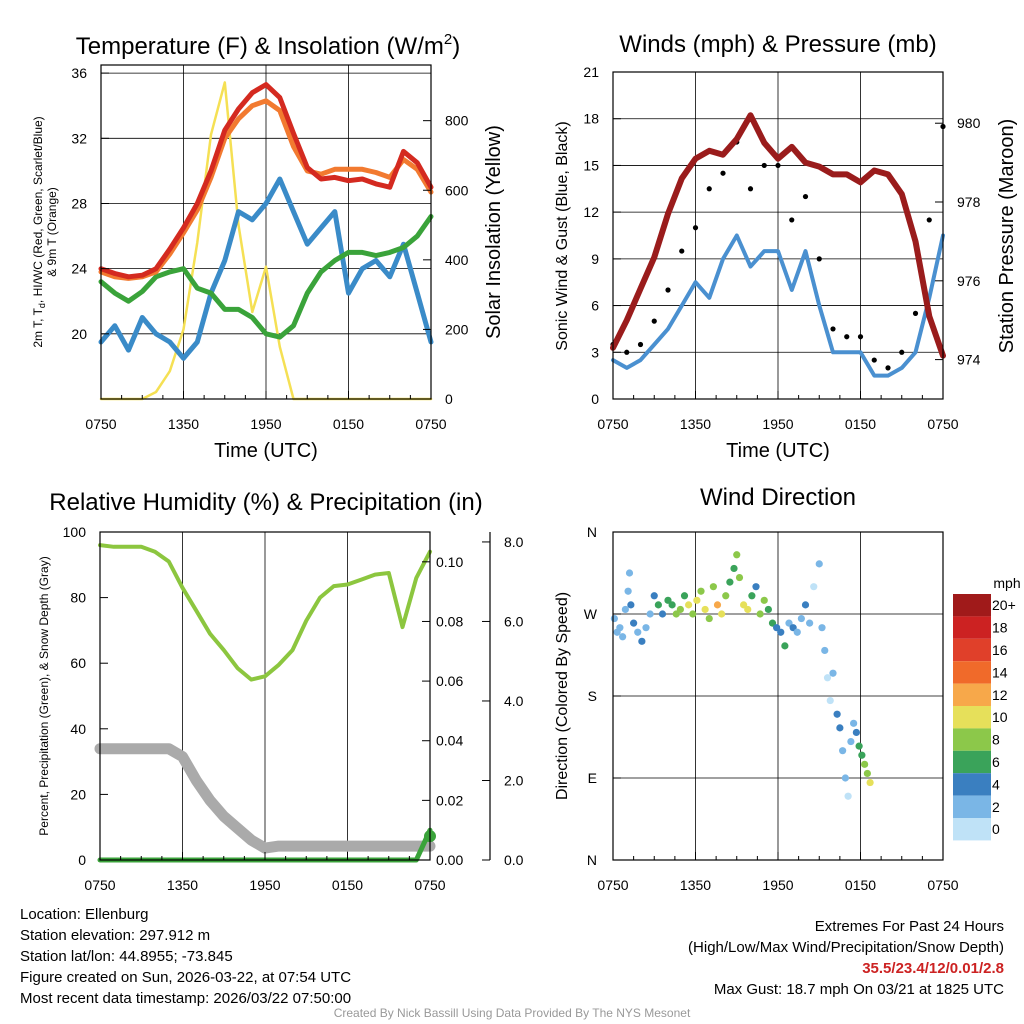 The image size is (1024, 1024). Describe the element at coordinates (75, 532) in the screenshot. I see `humidity-ytick-label: 100` at that location.